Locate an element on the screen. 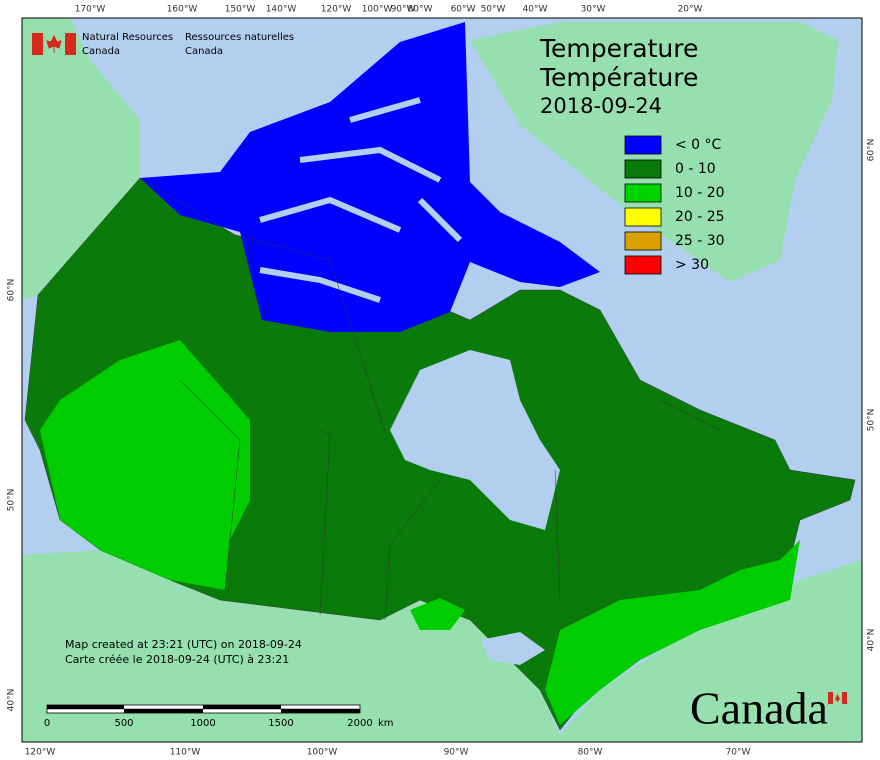 The image size is (880, 760). wordmark-flag is located at coordinates (837, 698).